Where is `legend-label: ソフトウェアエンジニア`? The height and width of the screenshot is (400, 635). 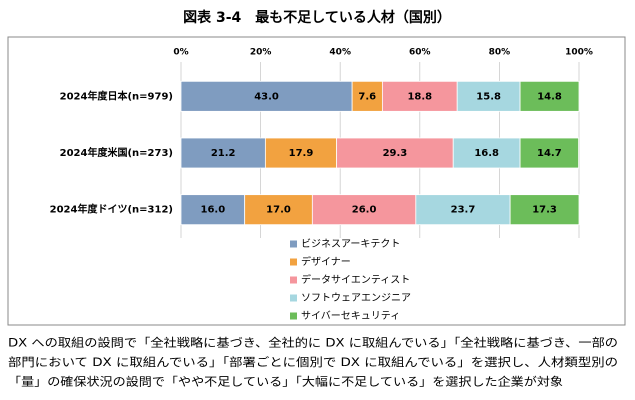 legend-label: ソフトウェアエンジニア is located at coordinates (356, 298).